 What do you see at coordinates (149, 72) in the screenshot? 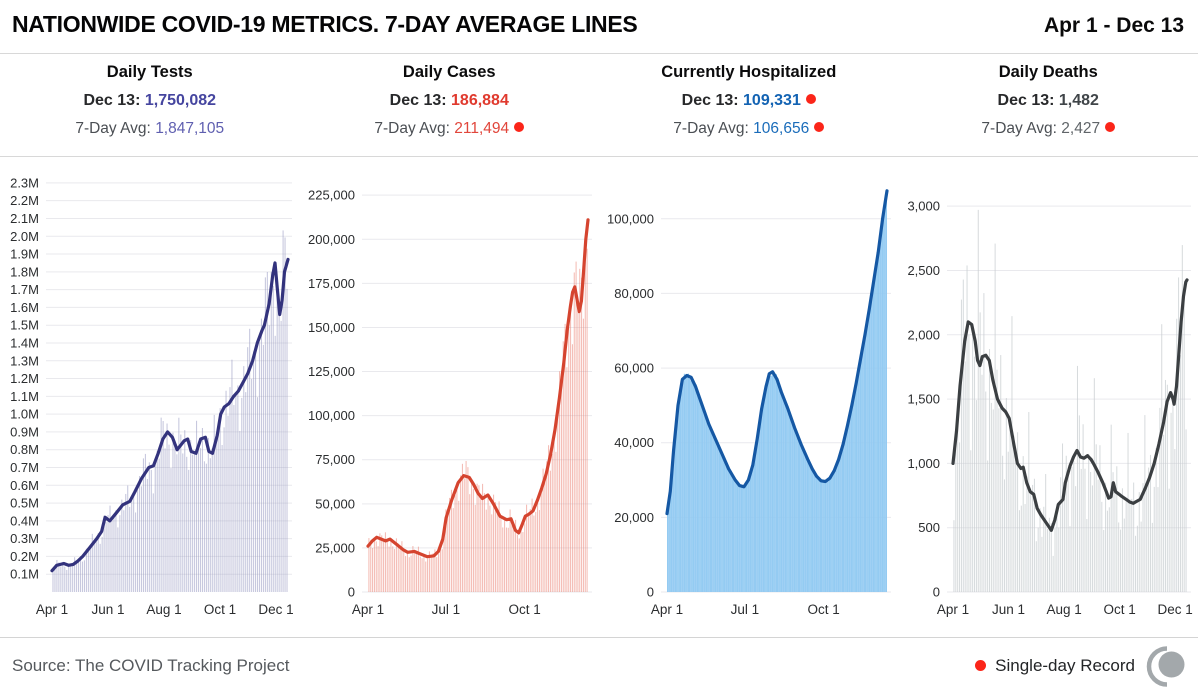
I see `stat-title: Daily Tests` at bounding box center [149, 72].